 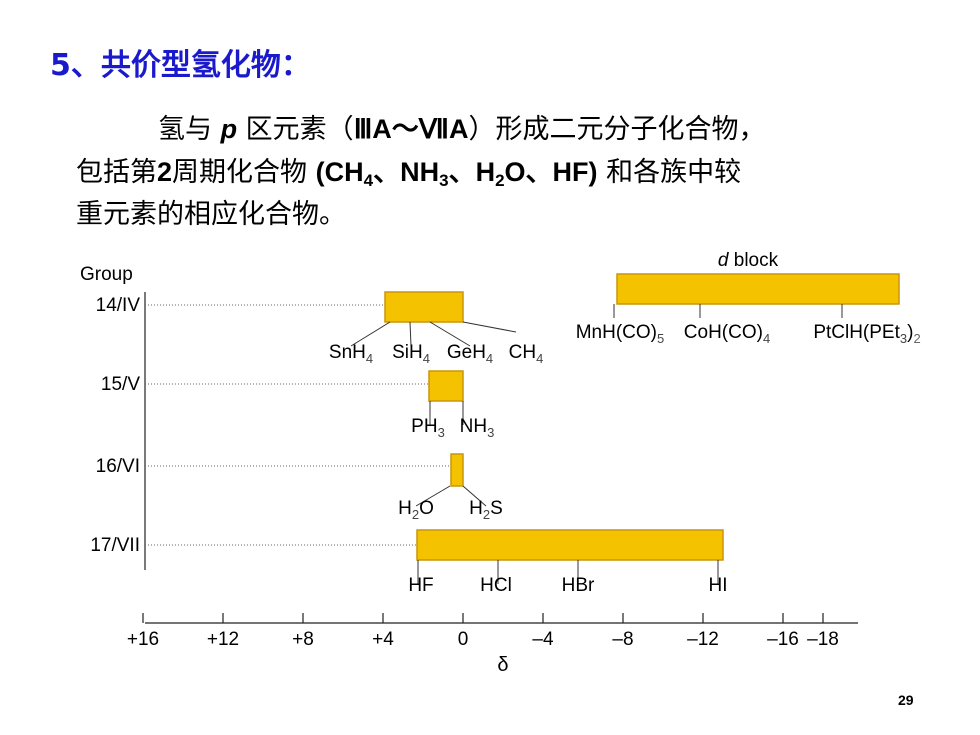 I want to click on compound-label: HBr, so click(x=578, y=585).